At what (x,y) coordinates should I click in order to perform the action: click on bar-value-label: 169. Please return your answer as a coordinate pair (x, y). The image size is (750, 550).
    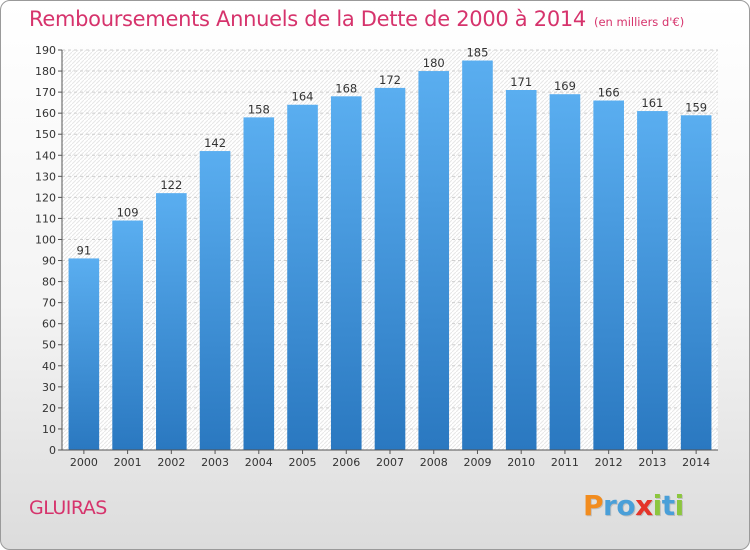
    Looking at the image, I should click on (565, 86).